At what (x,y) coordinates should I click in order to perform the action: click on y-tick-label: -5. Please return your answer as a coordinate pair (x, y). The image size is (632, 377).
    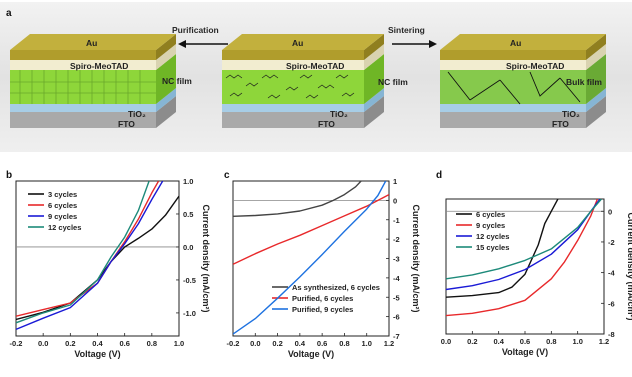
    Looking at the image, I should click on (396, 297).